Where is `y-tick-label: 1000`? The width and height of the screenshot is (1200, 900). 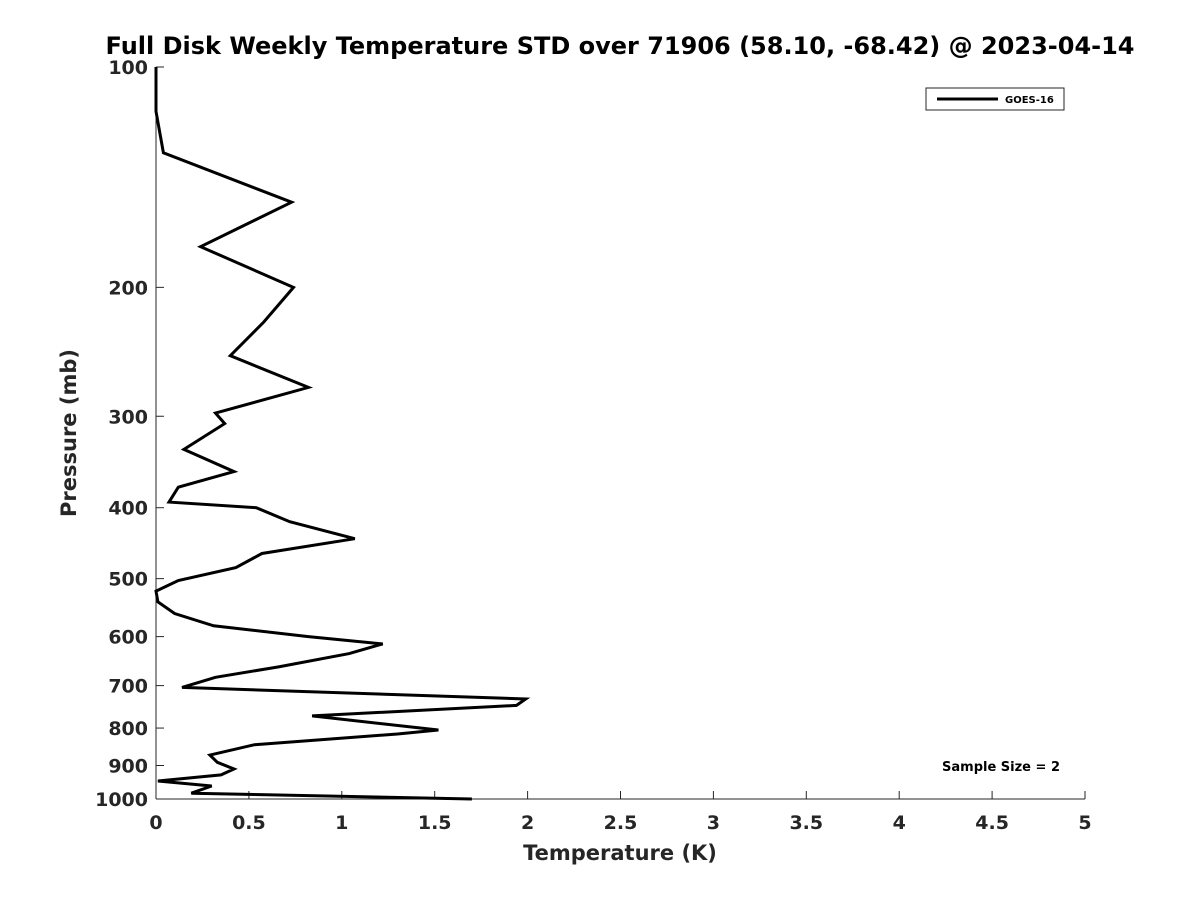 y-tick-label: 1000 is located at coordinates (121, 800).